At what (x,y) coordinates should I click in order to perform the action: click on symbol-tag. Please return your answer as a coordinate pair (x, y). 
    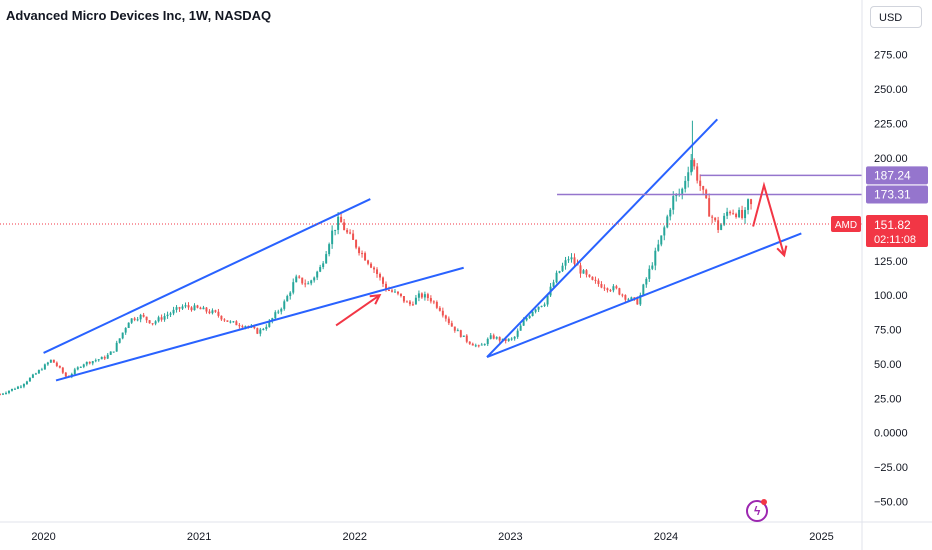
    Looking at the image, I should click on (846, 224).